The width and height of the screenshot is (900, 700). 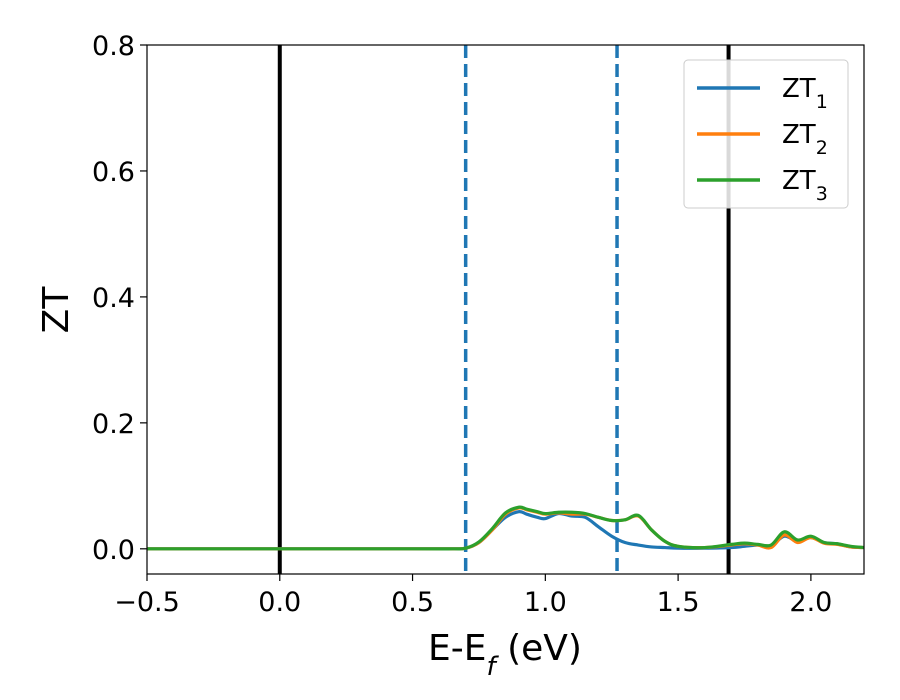 I want to click on y-axis-ticks: 0.0 0.2 0.4 0.6 0.8, so click(x=119, y=298).